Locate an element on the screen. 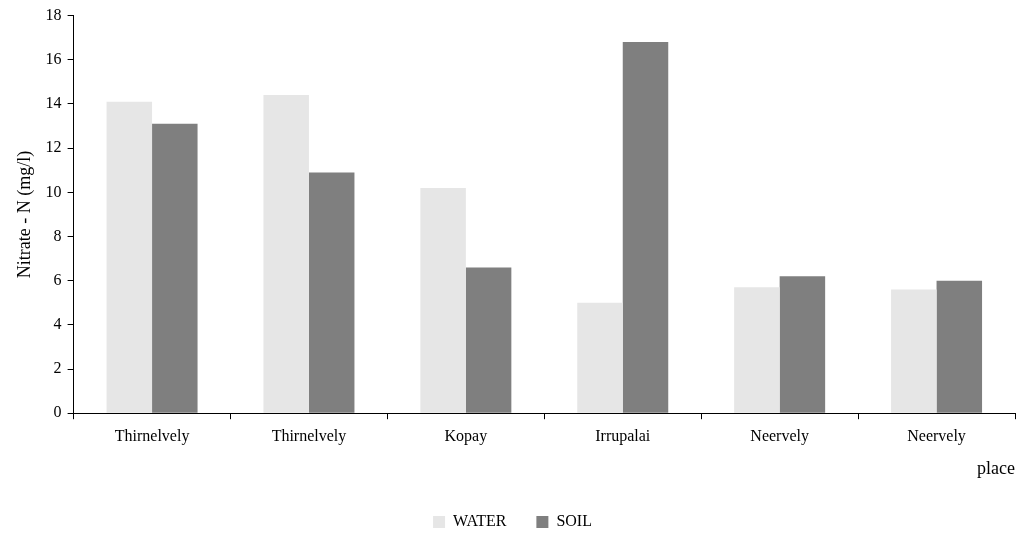 The image size is (1035, 550). y-tick-label: 8 is located at coordinates (57, 235).